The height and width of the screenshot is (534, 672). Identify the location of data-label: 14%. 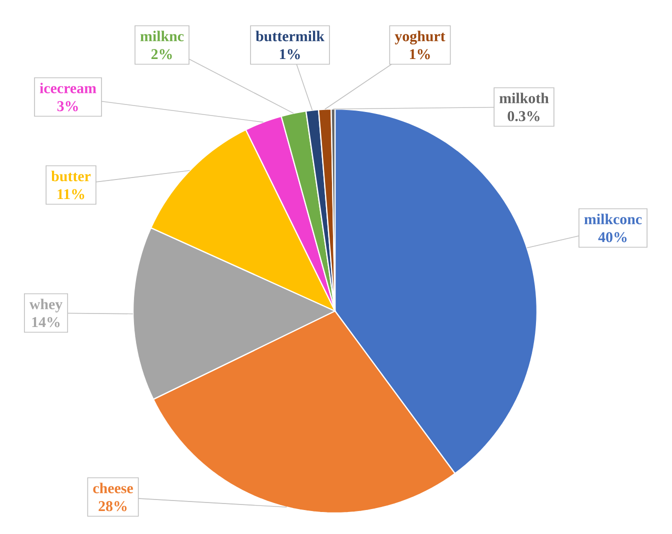
(46, 322).